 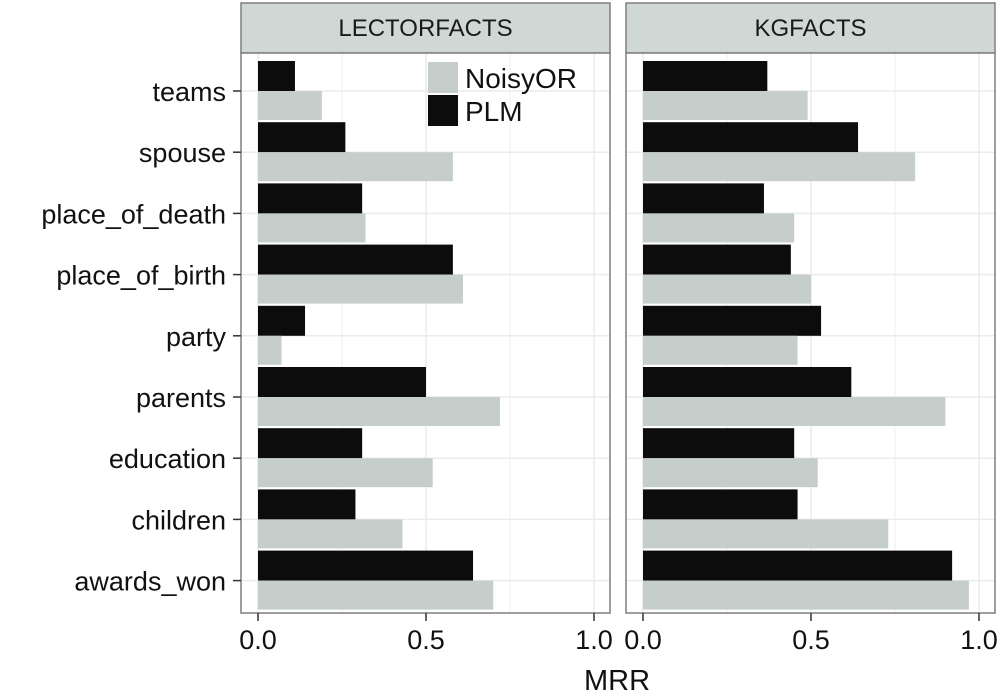 What do you see at coordinates (182, 153) in the screenshot?
I see `category-label-spouse: spouse` at bounding box center [182, 153].